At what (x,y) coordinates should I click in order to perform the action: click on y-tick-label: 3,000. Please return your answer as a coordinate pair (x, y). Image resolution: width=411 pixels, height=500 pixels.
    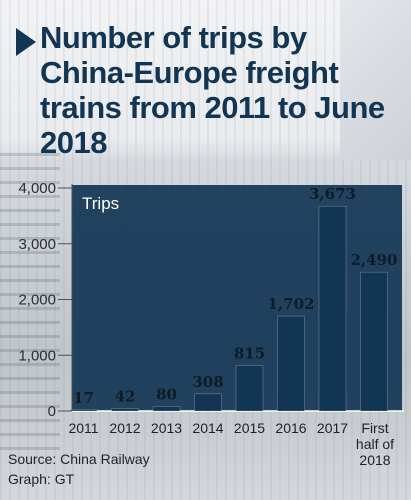
    Looking at the image, I should click on (37, 244).